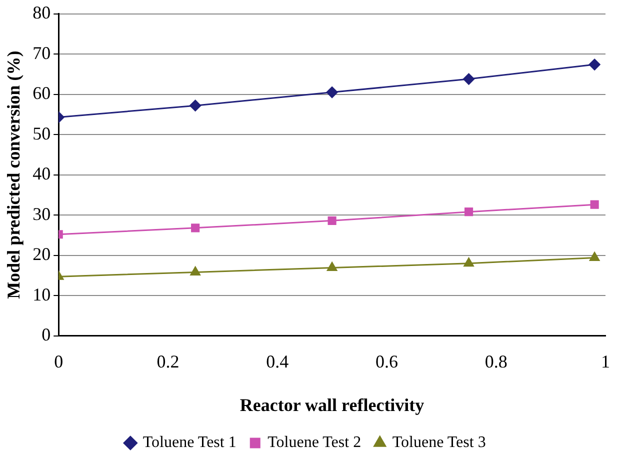 The height and width of the screenshot is (461, 620). I want to click on y-axis-title: Model predicted conversion (%), so click(13, 174).